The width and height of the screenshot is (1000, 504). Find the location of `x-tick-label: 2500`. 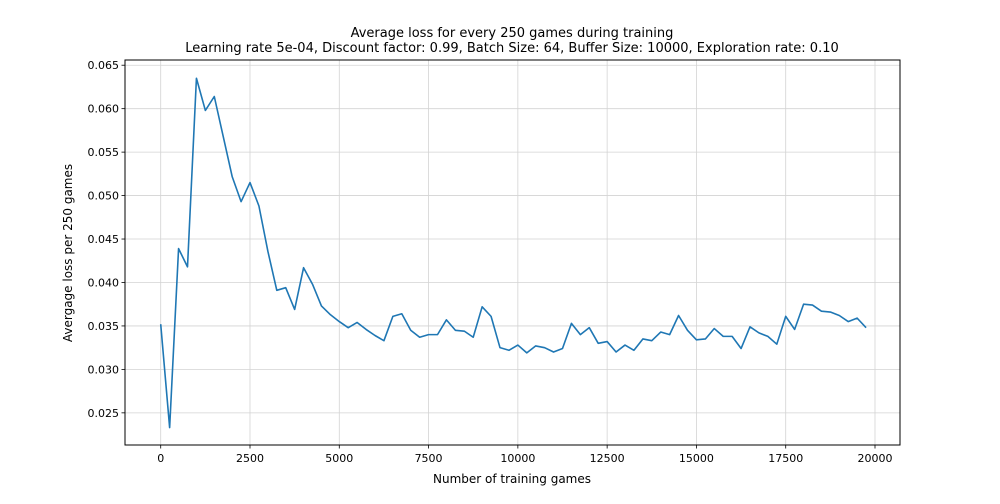

x-tick-label: 2500 is located at coordinates (250, 458).